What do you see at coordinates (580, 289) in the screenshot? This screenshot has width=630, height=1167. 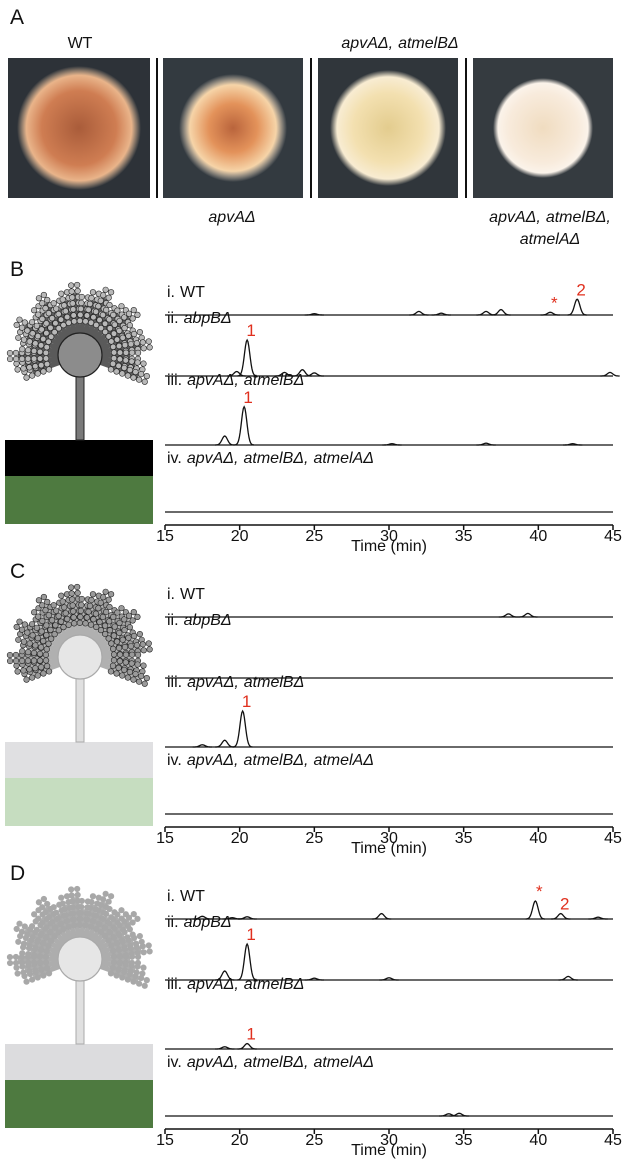 I see `peak-label: 2` at bounding box center [580, 289].